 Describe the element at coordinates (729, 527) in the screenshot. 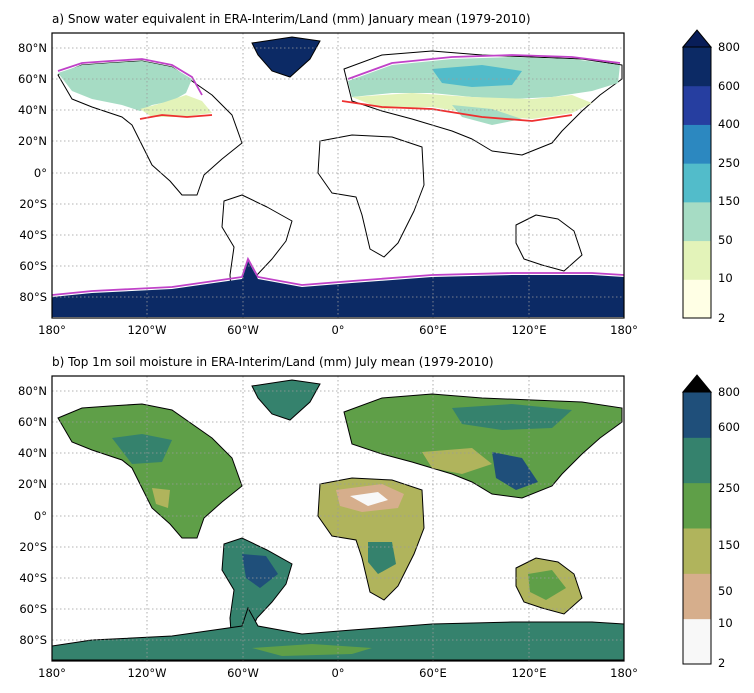

I see `panel-b-colorbar-ticks: 800 600 250 150 50 10 2` at that location.